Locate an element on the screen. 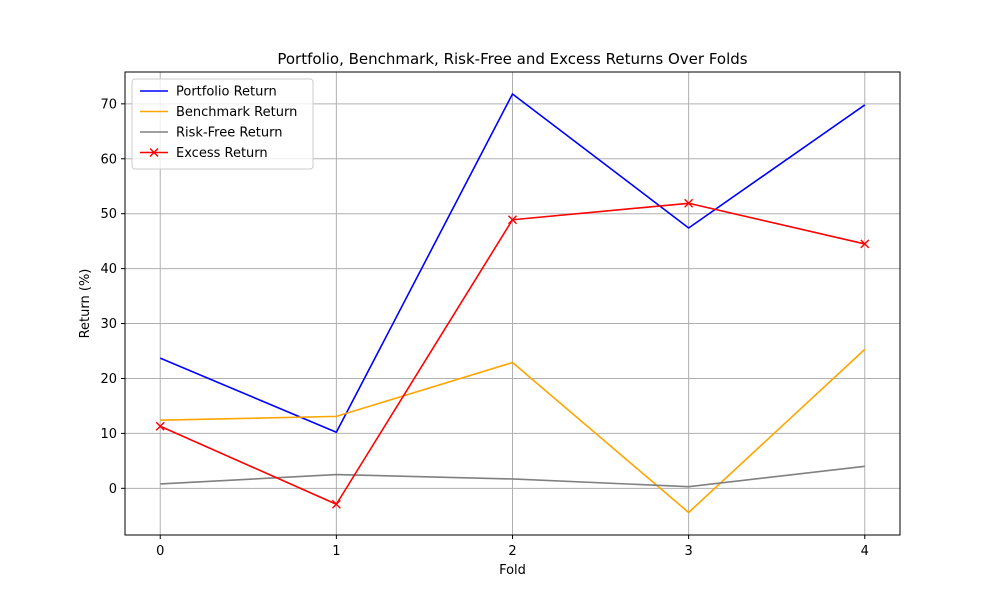  y-tick-label: 10 is located at coordinates (108, 434).